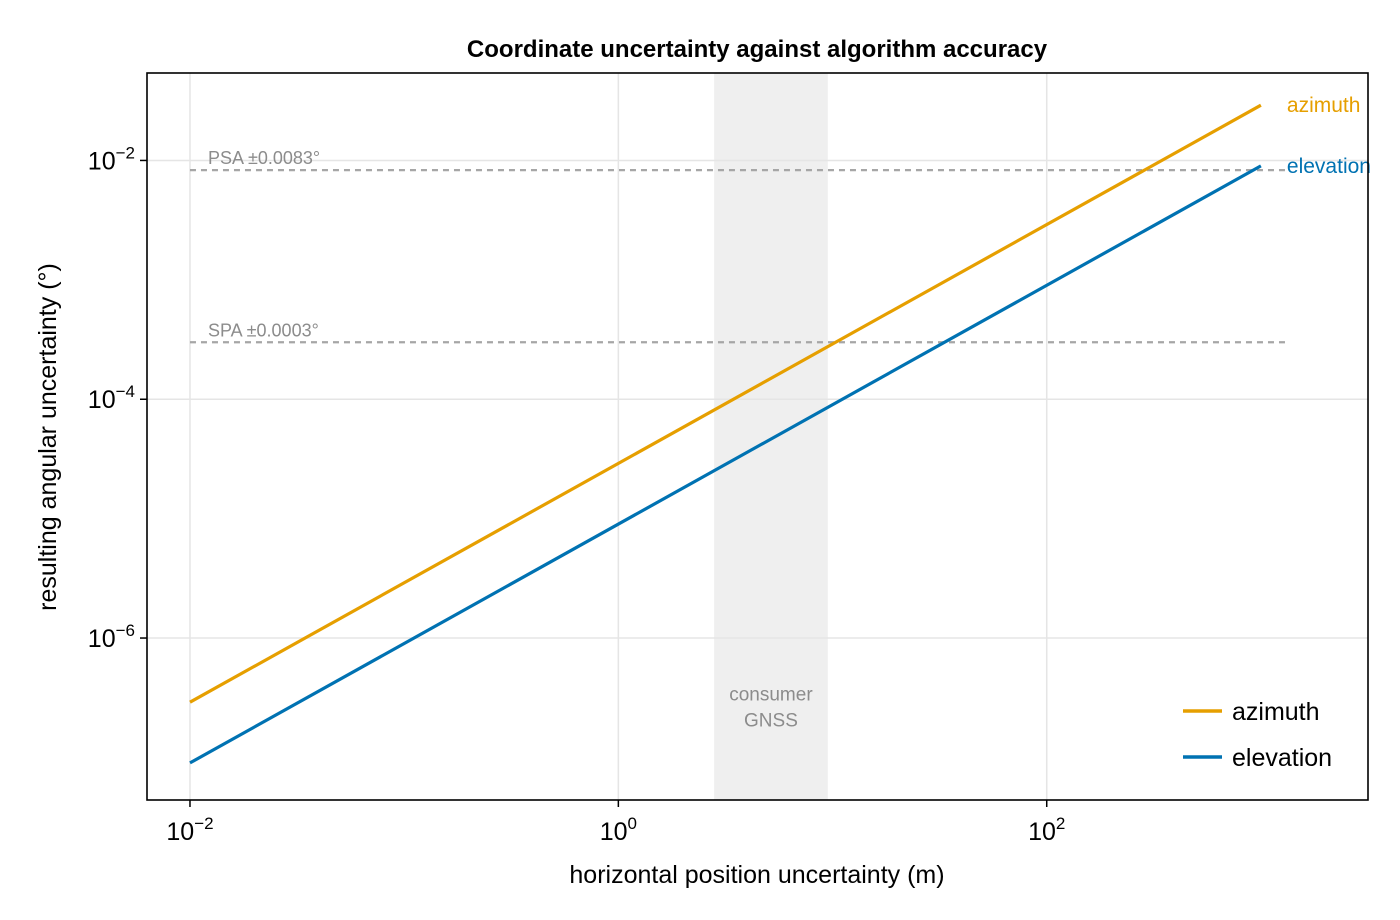 This screenshot has width=1400, height=920. Describe the element at coordinates (1276, 712) in the screenshot. I see `legend-label-azimuth: azimuth` at that location.